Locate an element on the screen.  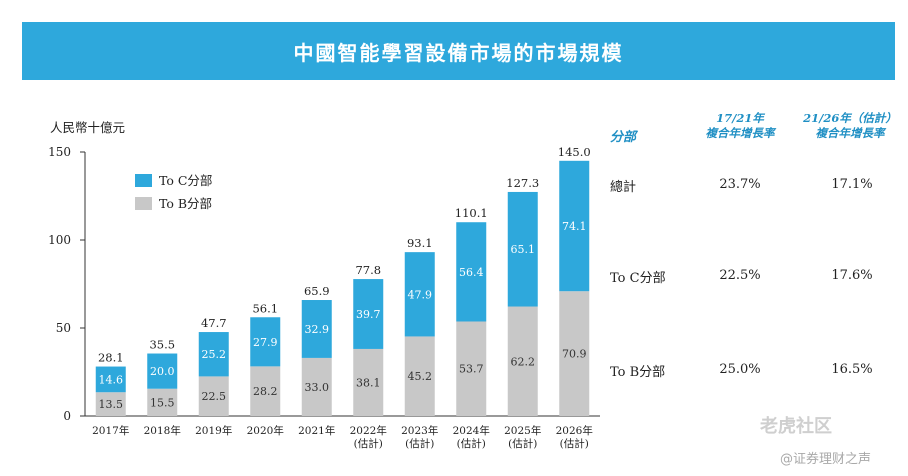
x-tick-label: 2019年 is located at coordinates (213, 430).